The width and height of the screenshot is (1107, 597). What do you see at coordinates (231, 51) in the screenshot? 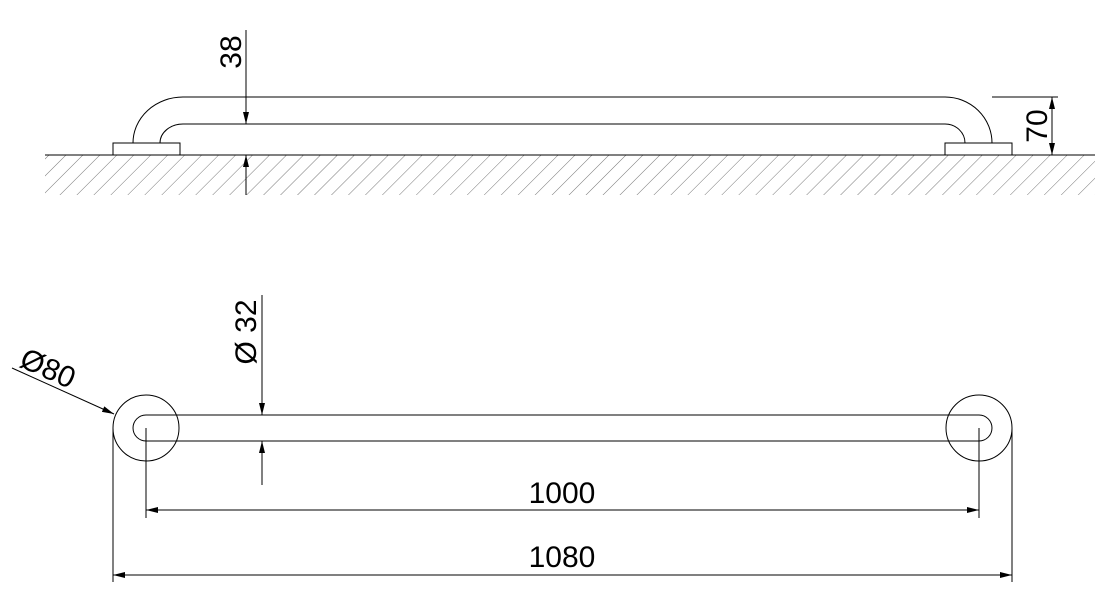
I see `dim-38-label: 38` at bounding box center [231, 51].